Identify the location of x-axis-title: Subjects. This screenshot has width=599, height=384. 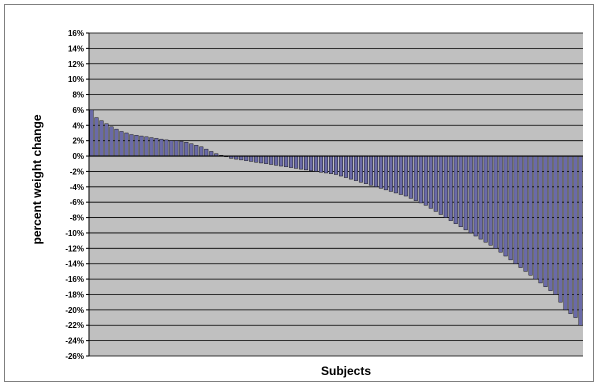
(346, 371).